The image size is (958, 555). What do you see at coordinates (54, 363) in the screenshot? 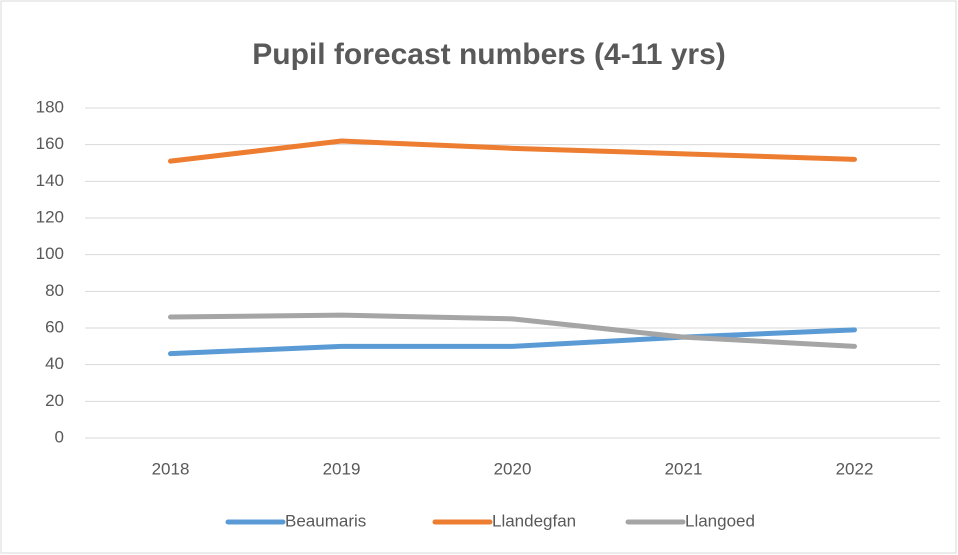
I see `y-tick-label: 40` at bounding box center [54, 363].